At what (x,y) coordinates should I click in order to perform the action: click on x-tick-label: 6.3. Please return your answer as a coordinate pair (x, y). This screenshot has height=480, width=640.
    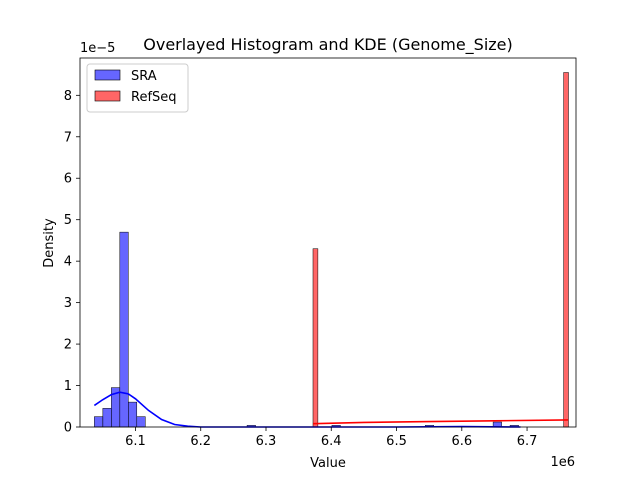
    Looking at the image, I should click on (266, 441).